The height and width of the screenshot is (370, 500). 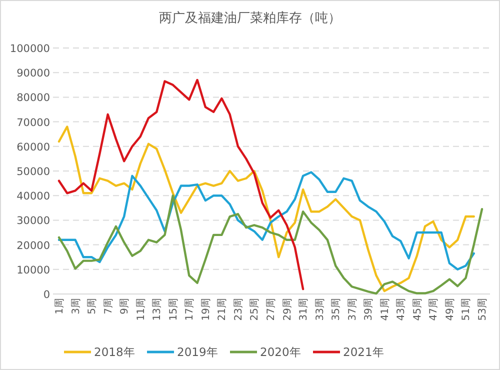 What do you see at coordinates (174, 309) in the screenshot?
I see `x-tick-label: 15周` at bounding box center [174, 309].